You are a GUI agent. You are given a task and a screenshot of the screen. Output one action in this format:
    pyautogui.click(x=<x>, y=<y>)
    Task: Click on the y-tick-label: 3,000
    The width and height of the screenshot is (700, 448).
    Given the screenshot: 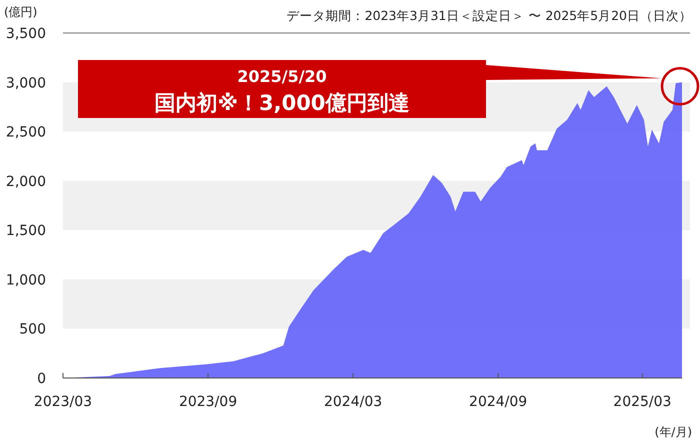 What is the action you would take?
    pyautogui.click(x=26, y=83)
    